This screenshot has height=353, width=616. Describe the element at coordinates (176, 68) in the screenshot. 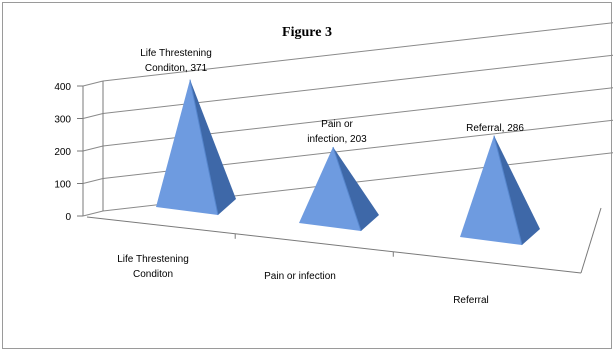

I see `data-label-line: Conditon, 371` at that location.